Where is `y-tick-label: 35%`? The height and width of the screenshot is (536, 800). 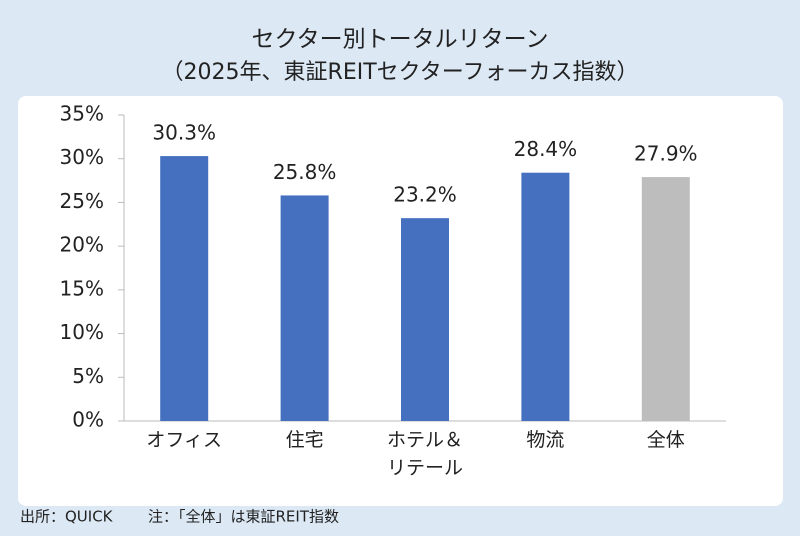 y-tick-label: 35% is located at coordinates (82, 114).